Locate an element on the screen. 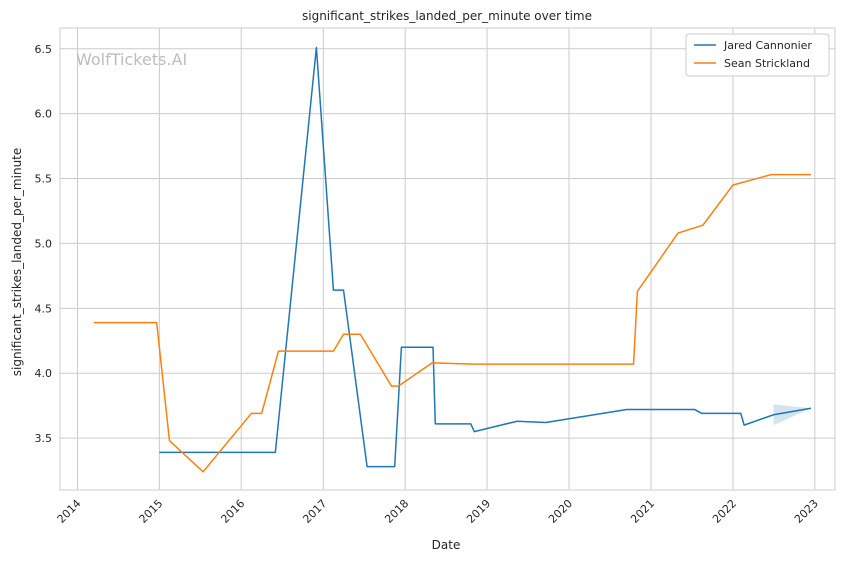 The width and height of the screenshot is (844, 561). y-tick-label: 5.5 is located at coordinates (44, 179).